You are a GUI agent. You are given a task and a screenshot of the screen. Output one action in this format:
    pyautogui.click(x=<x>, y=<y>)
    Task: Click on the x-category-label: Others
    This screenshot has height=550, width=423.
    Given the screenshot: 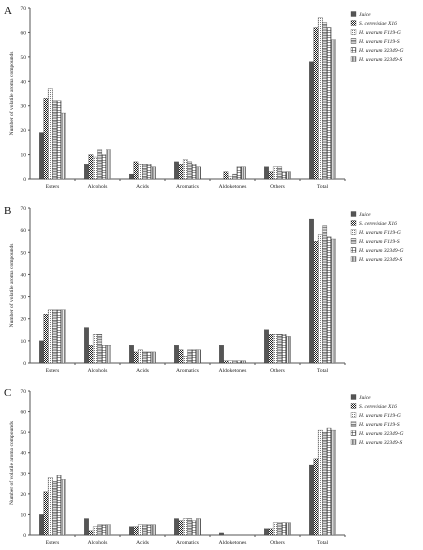 What is the action you would take?
    pyautogui.click(x=277, y=371)
    